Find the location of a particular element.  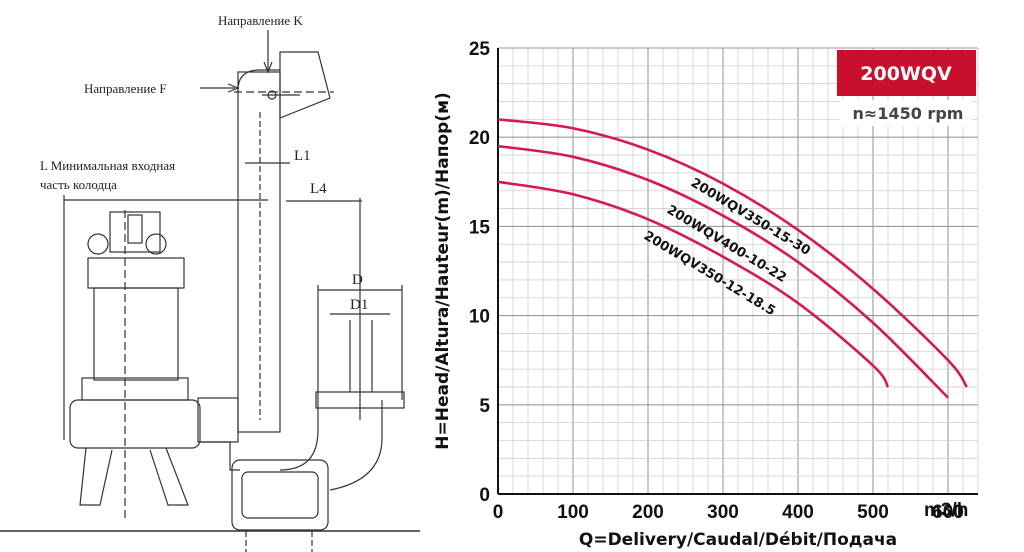

label-direction-f: Направление F is located at coordinates (125, 88).